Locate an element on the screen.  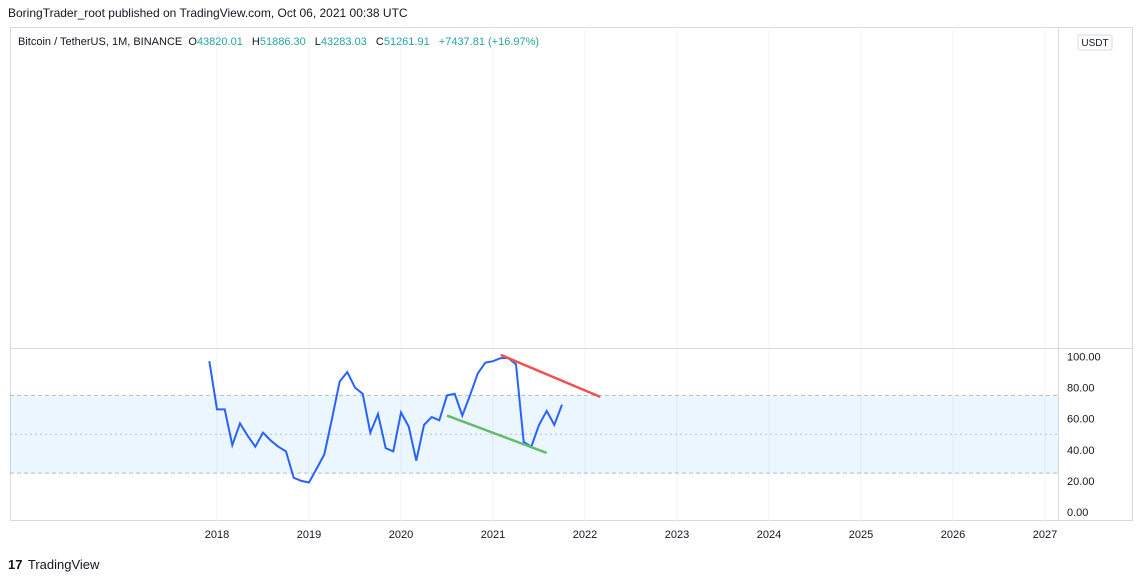
open-value: 43820.01 is located at coordinates (219, 42).